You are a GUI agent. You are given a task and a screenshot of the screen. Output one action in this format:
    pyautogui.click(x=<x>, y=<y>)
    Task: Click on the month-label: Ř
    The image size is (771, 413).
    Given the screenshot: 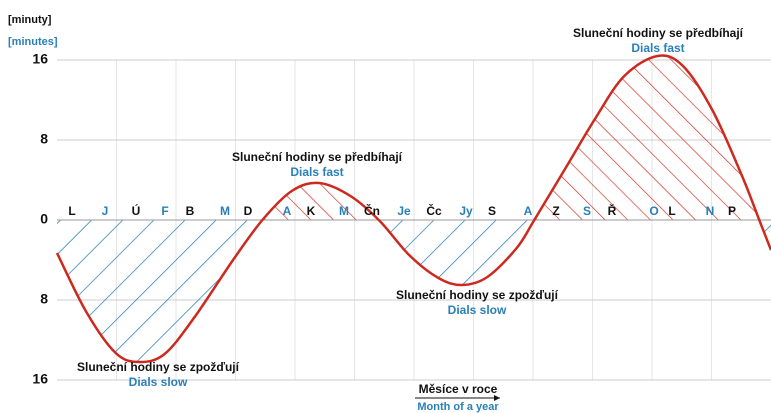 What is the action you would take?
    pyautogui.click(x=612, y=210)
    